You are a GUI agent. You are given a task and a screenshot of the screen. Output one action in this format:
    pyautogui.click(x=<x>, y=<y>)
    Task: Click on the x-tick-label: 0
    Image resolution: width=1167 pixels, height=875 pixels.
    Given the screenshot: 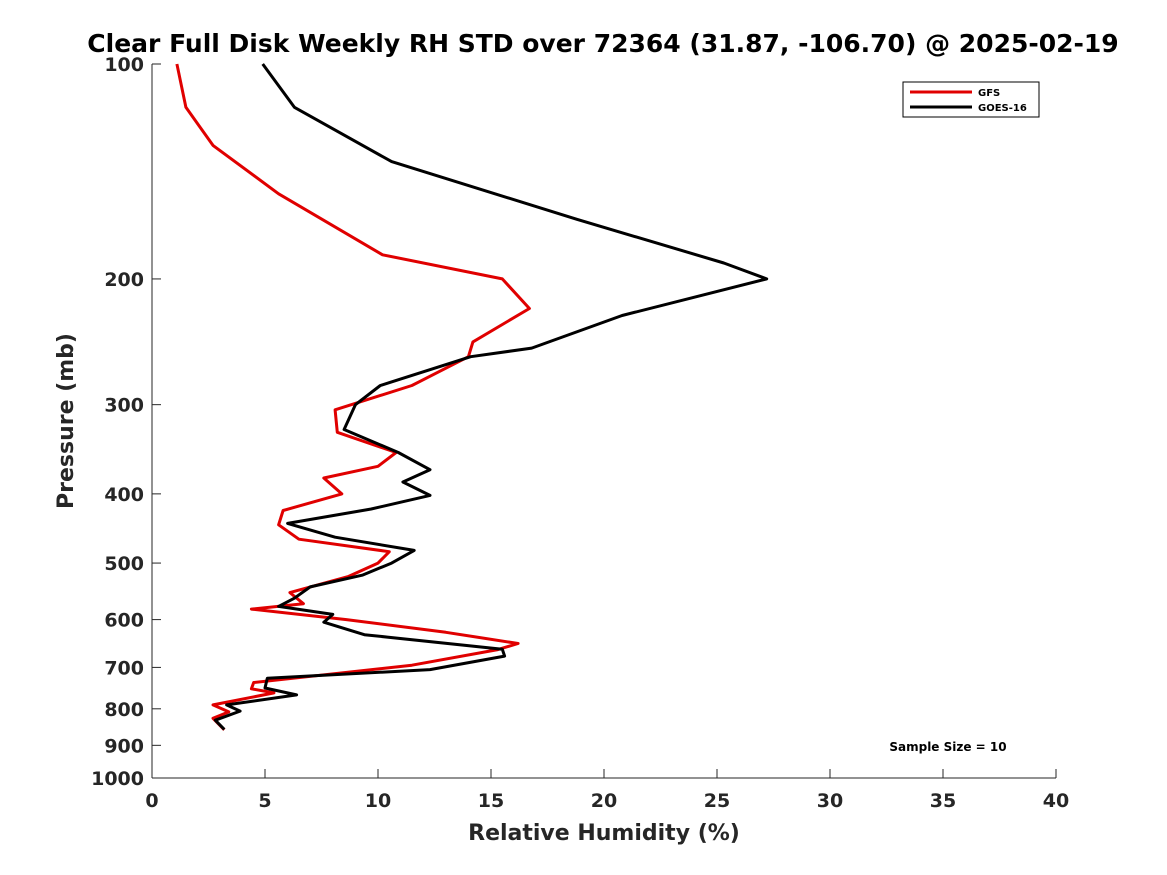 What is the action you would take?
    pyautogui.click(x=151, y=801)
    